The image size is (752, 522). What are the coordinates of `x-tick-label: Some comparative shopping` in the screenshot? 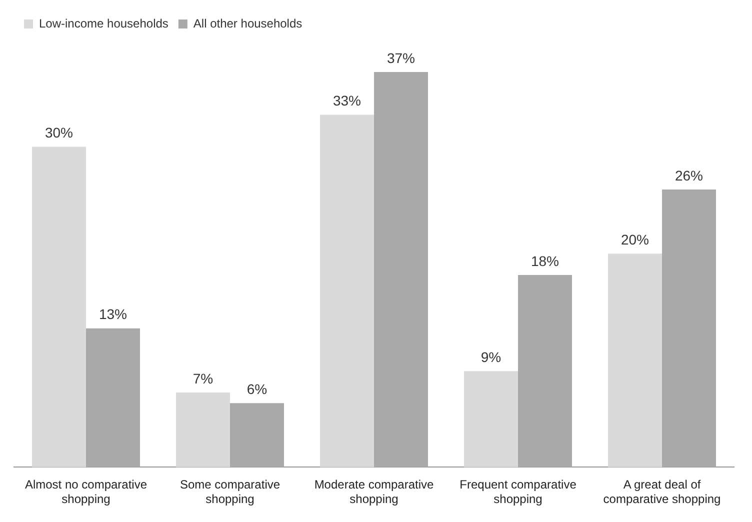 It's located at (230, 492).